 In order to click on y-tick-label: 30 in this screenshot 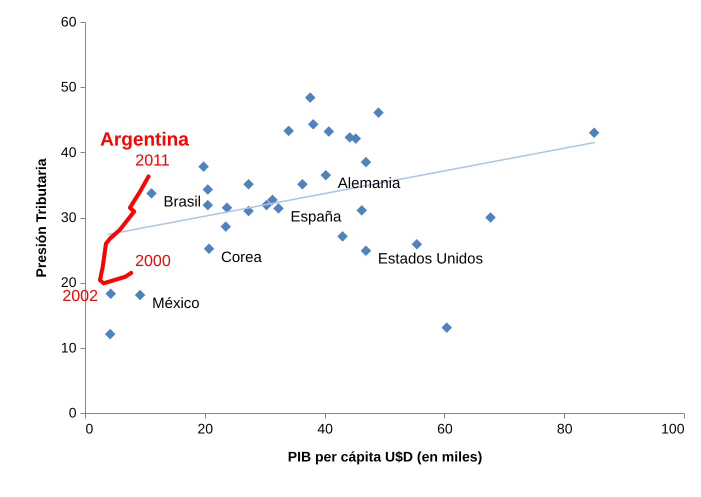, I will do `click(68, 217)`.